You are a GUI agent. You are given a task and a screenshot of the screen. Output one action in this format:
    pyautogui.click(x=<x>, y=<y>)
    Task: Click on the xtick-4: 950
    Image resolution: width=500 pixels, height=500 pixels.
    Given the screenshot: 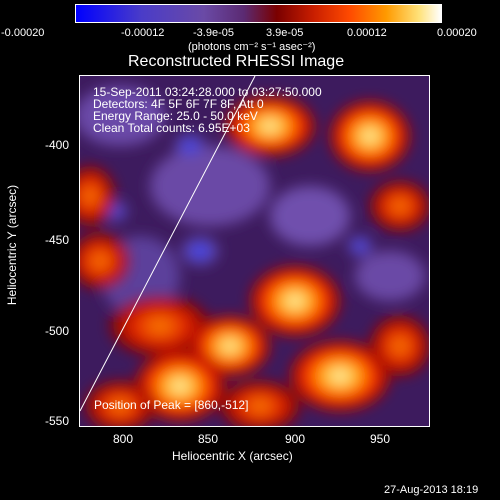 What is the action you would take?
    pyautogui.click(x=380, y=439)
    